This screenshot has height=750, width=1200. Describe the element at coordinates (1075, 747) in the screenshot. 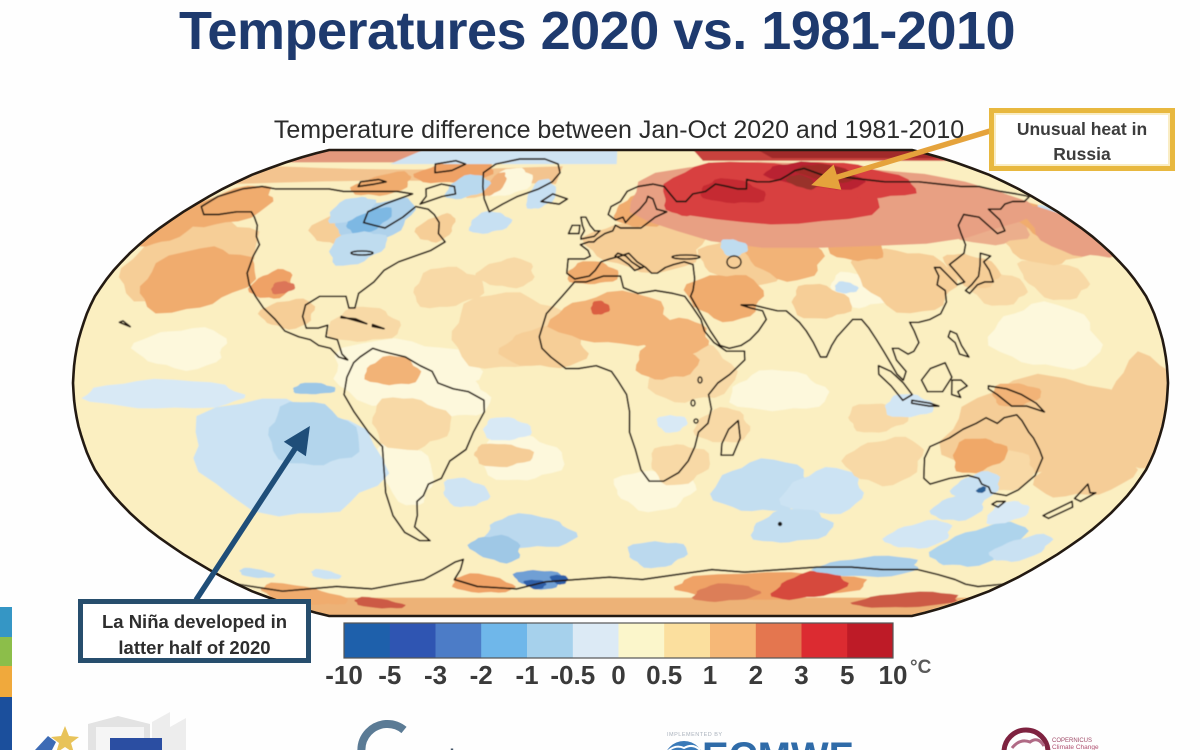

I see `svg-text: Climate Change` at that location.